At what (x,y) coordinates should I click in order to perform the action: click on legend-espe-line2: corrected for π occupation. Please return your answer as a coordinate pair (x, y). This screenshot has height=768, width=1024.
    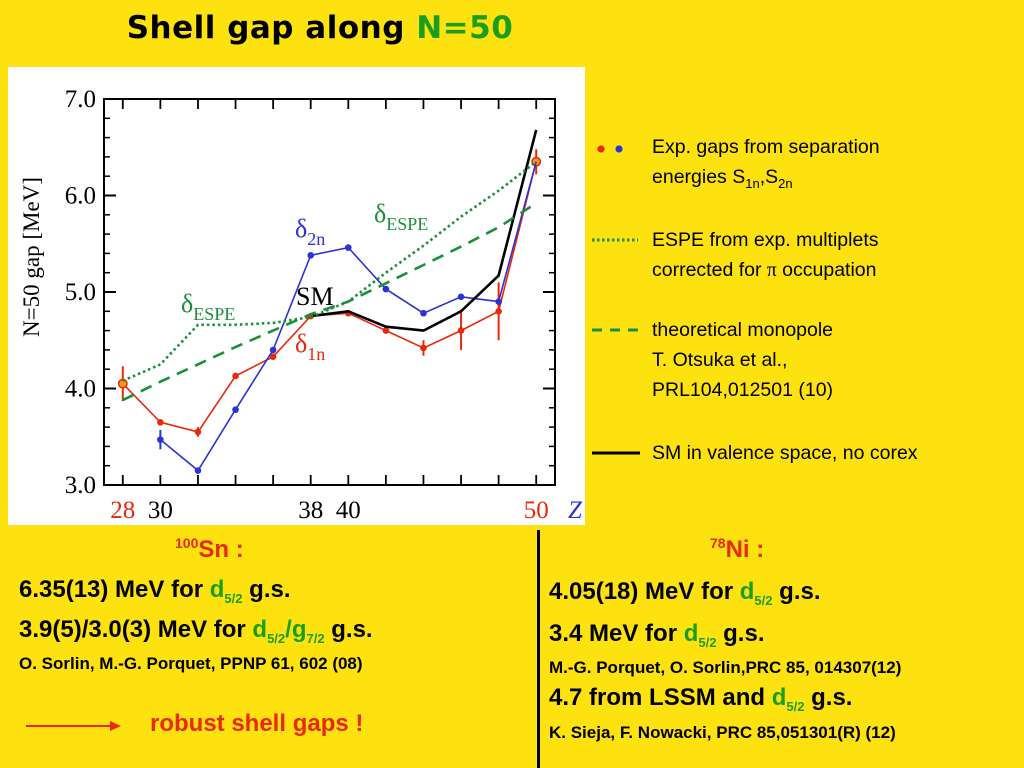
    Looking at the image, I should click on (764, 270).